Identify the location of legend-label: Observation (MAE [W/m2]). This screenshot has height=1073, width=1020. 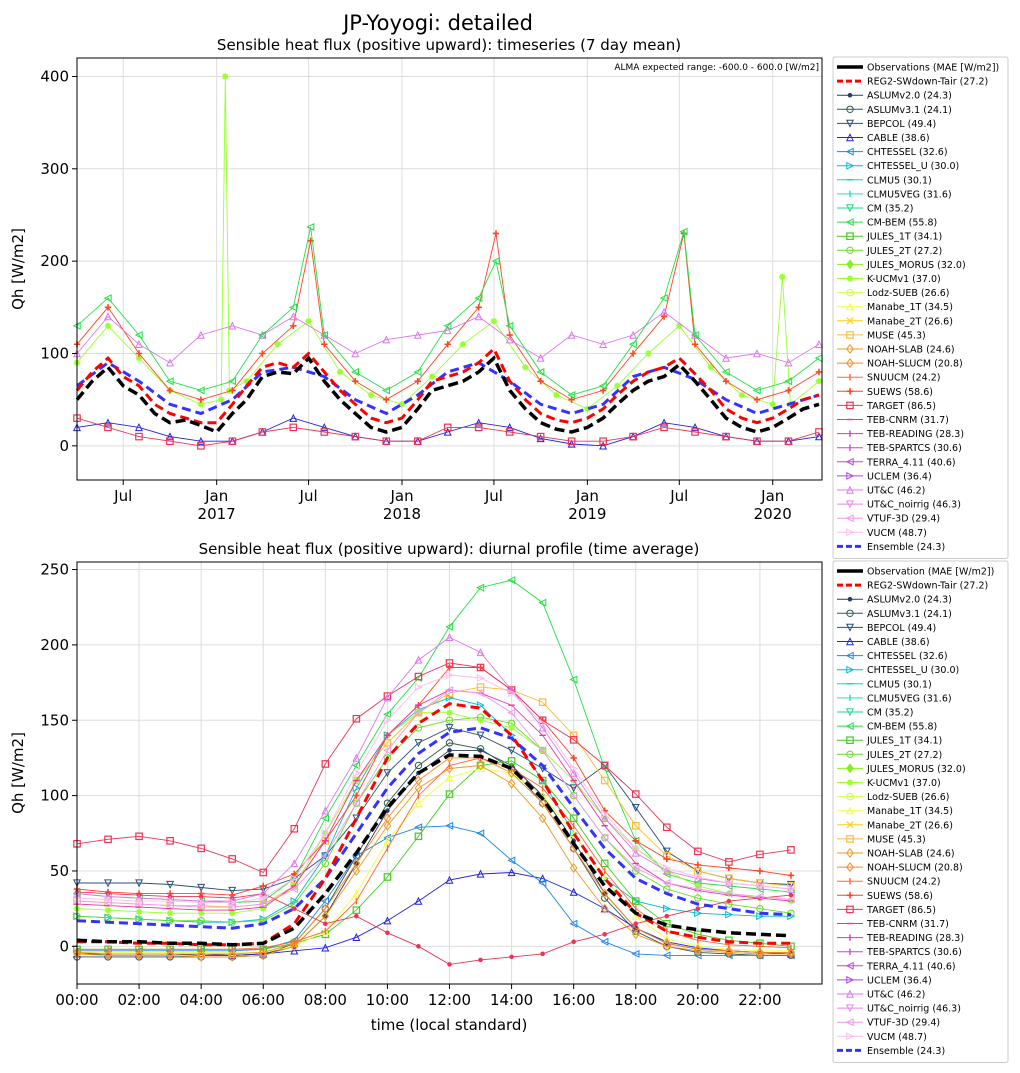
(930, 572).